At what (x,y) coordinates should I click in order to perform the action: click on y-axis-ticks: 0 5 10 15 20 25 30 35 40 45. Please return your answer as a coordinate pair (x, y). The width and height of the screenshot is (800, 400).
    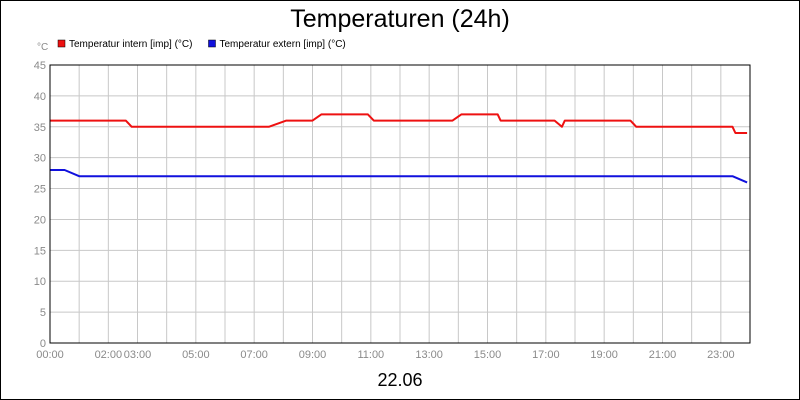
    Looking at the image, I should click on (40, 205).